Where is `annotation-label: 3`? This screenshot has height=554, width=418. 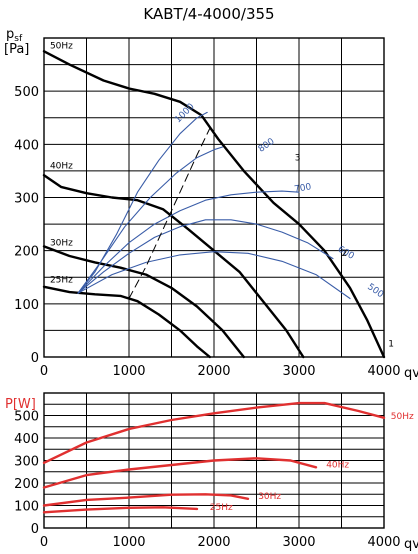
annotation-label: 3 is located at coordinates (298, 158).